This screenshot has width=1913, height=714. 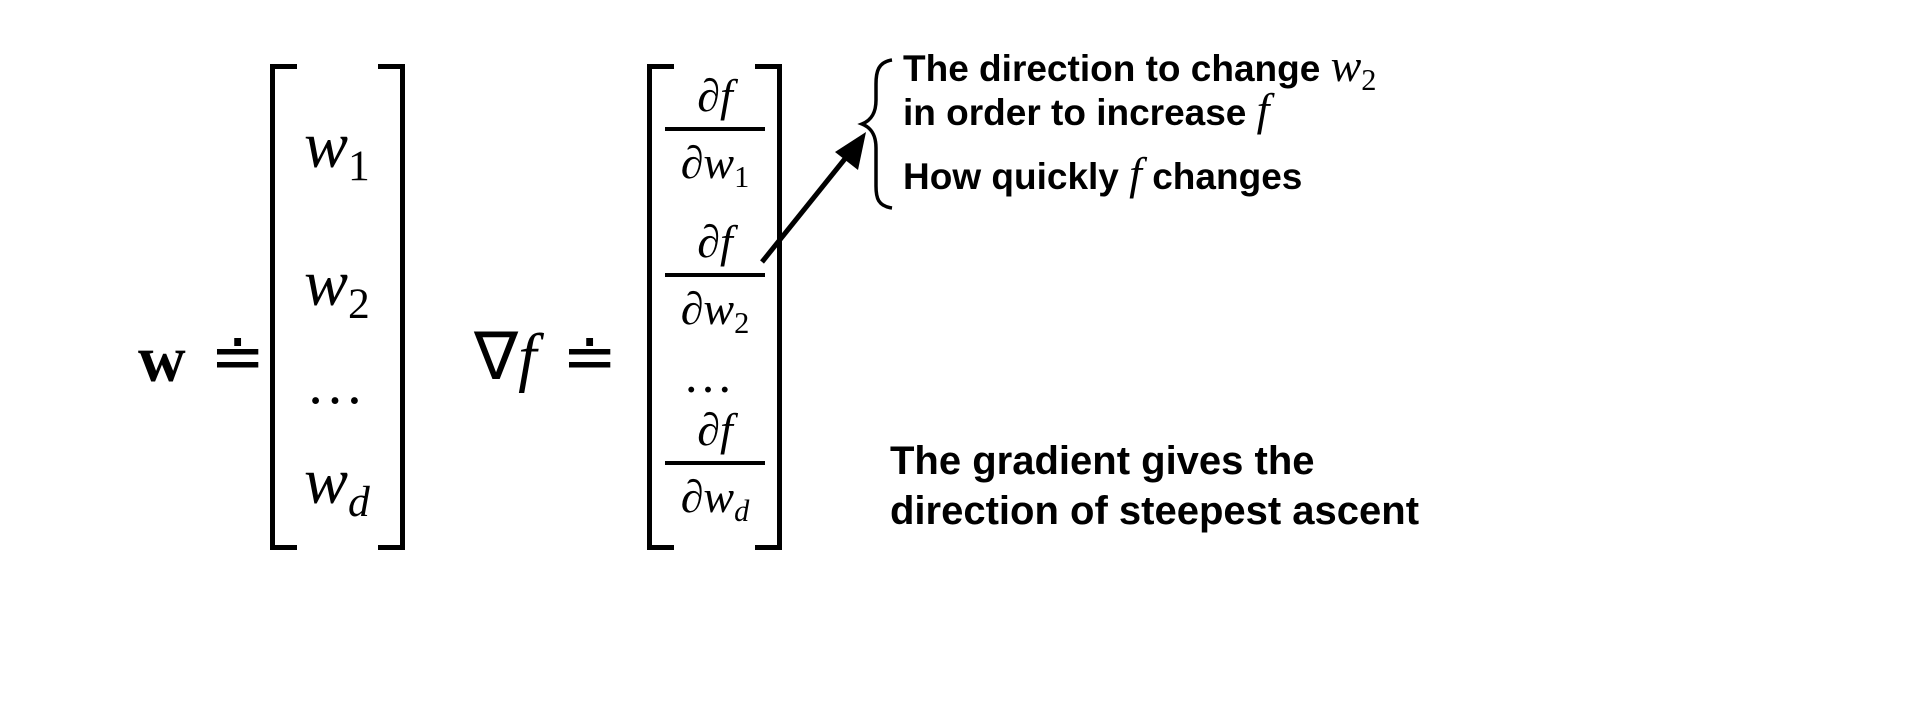 I want to click on annotation-curly-brace, so click(x=875, y=134).